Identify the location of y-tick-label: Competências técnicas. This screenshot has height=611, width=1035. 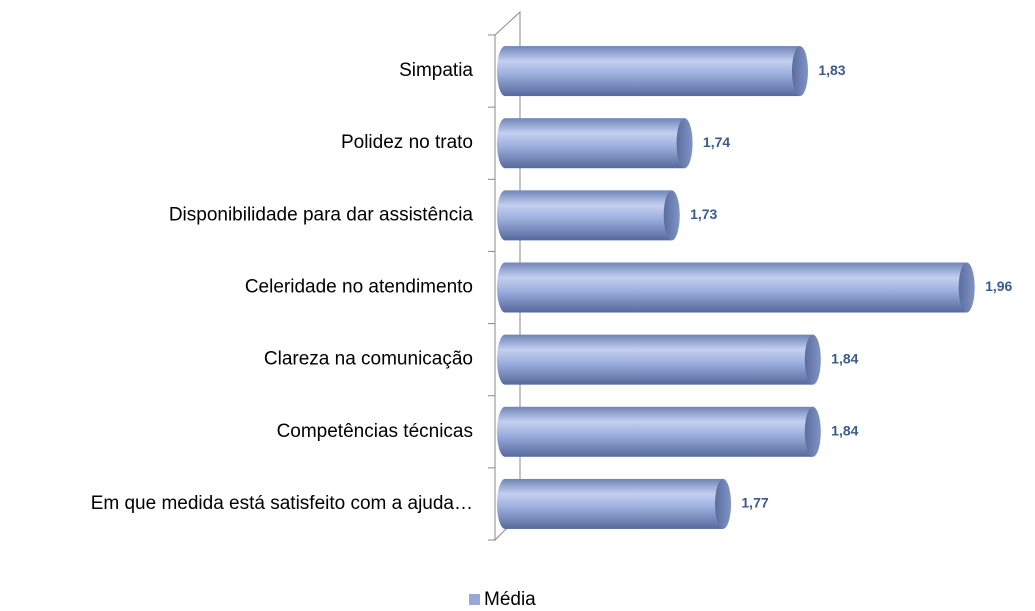
(375, 431).